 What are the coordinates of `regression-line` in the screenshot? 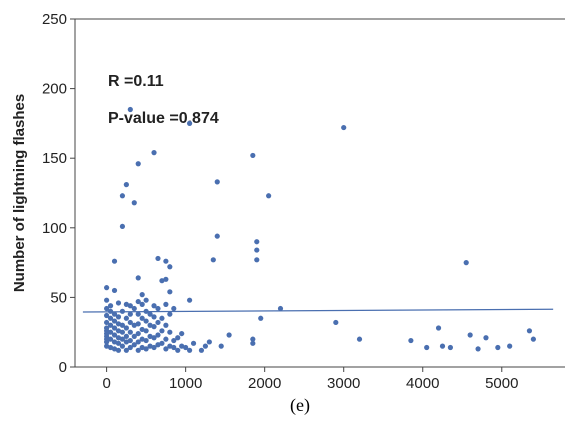 It's located at (318, 310).